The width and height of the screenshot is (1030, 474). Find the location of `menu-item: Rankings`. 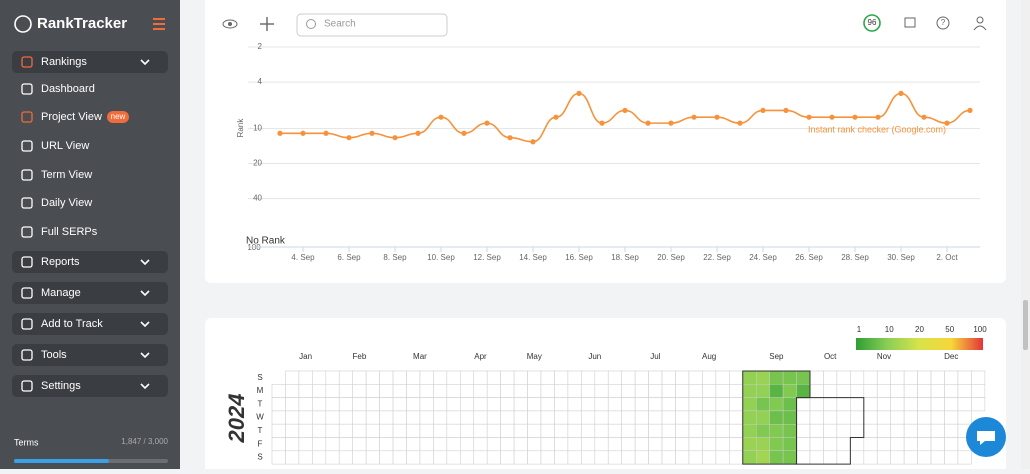

menu-item: Rankings is located at coordinates (64, 62).